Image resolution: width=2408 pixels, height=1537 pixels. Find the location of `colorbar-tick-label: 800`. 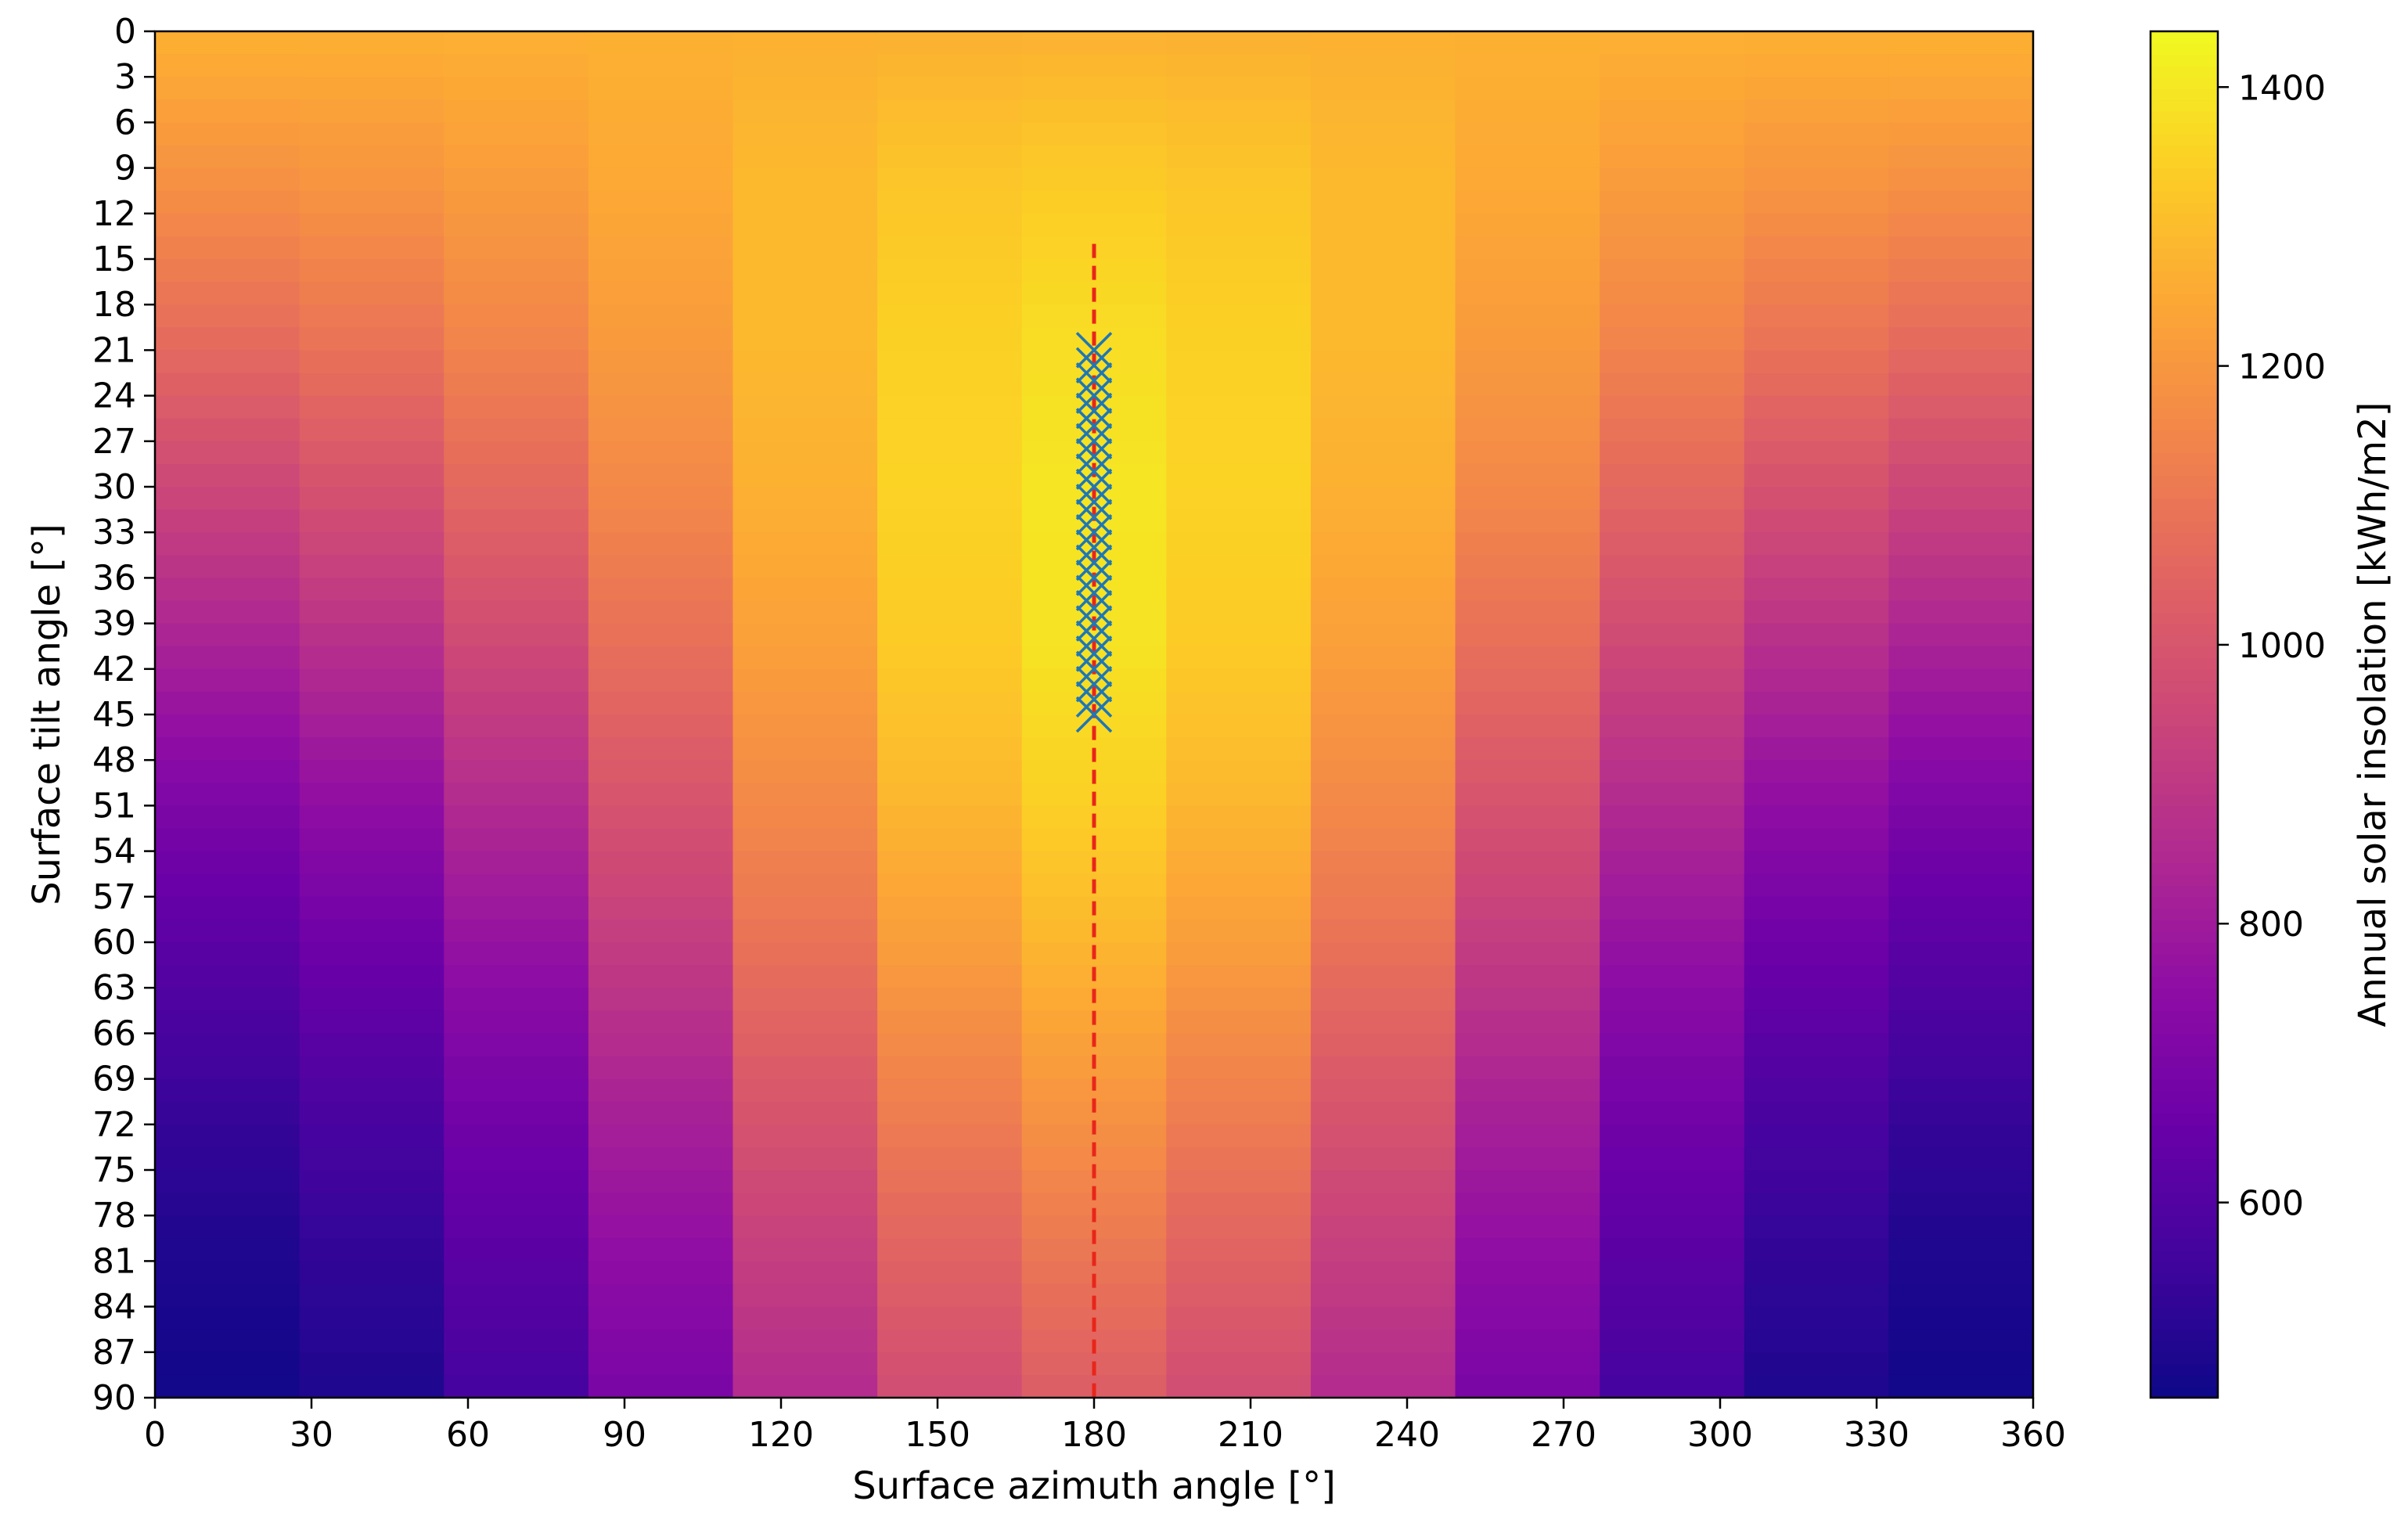

colorbar-tick-label: 800 is located at coordinates (2271, 925).